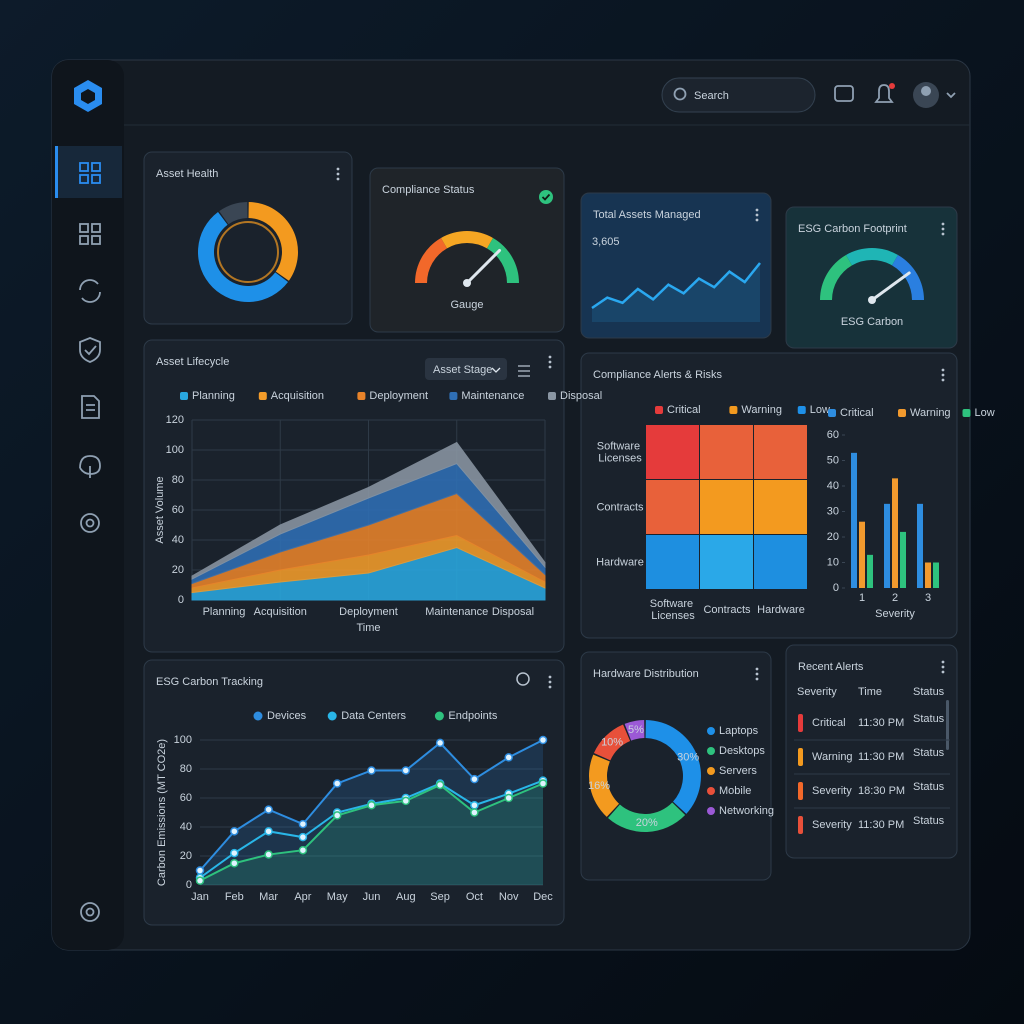 The width and height of the screenshot is (1024, 1024). What do you see at coordinates (831, 667) in the screenshot?
I see `card-title: Recent Alerts` at bounding box center [831, 667].